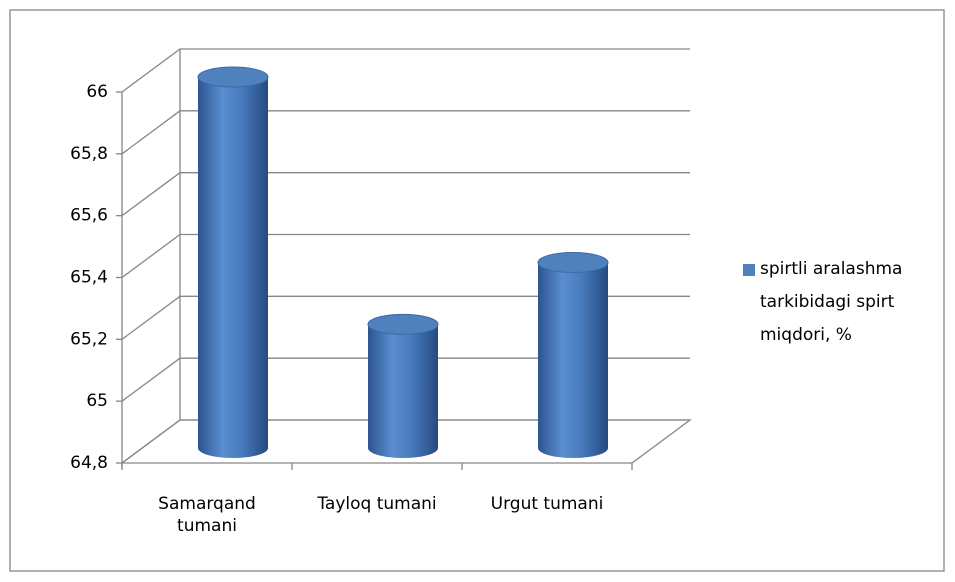 This screenshot has width=955, height=582. What do you see at coordinates (89, 463) in the screenshot?
I see `y-tick-label: 64,8` at bounding box center [89, 463].